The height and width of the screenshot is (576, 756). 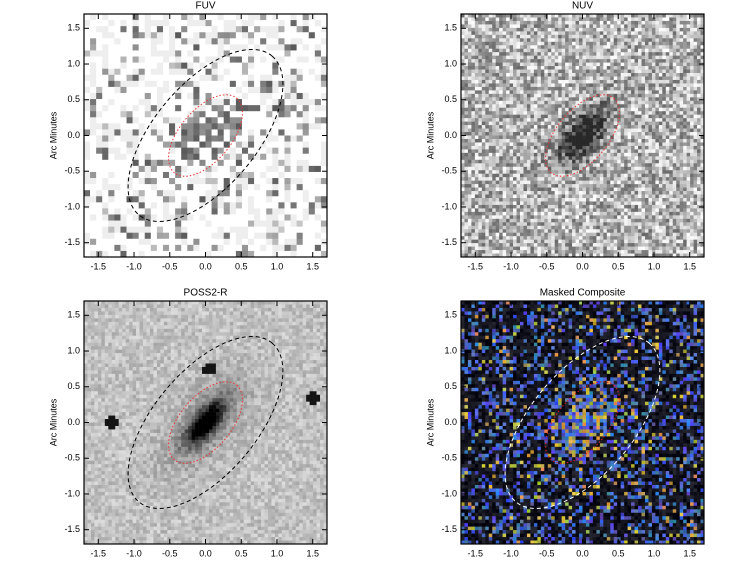 What do you see at coordinates (582, 6) in the screenshot?
I see `panel-title: NUV` at bounding box center [582, 6].